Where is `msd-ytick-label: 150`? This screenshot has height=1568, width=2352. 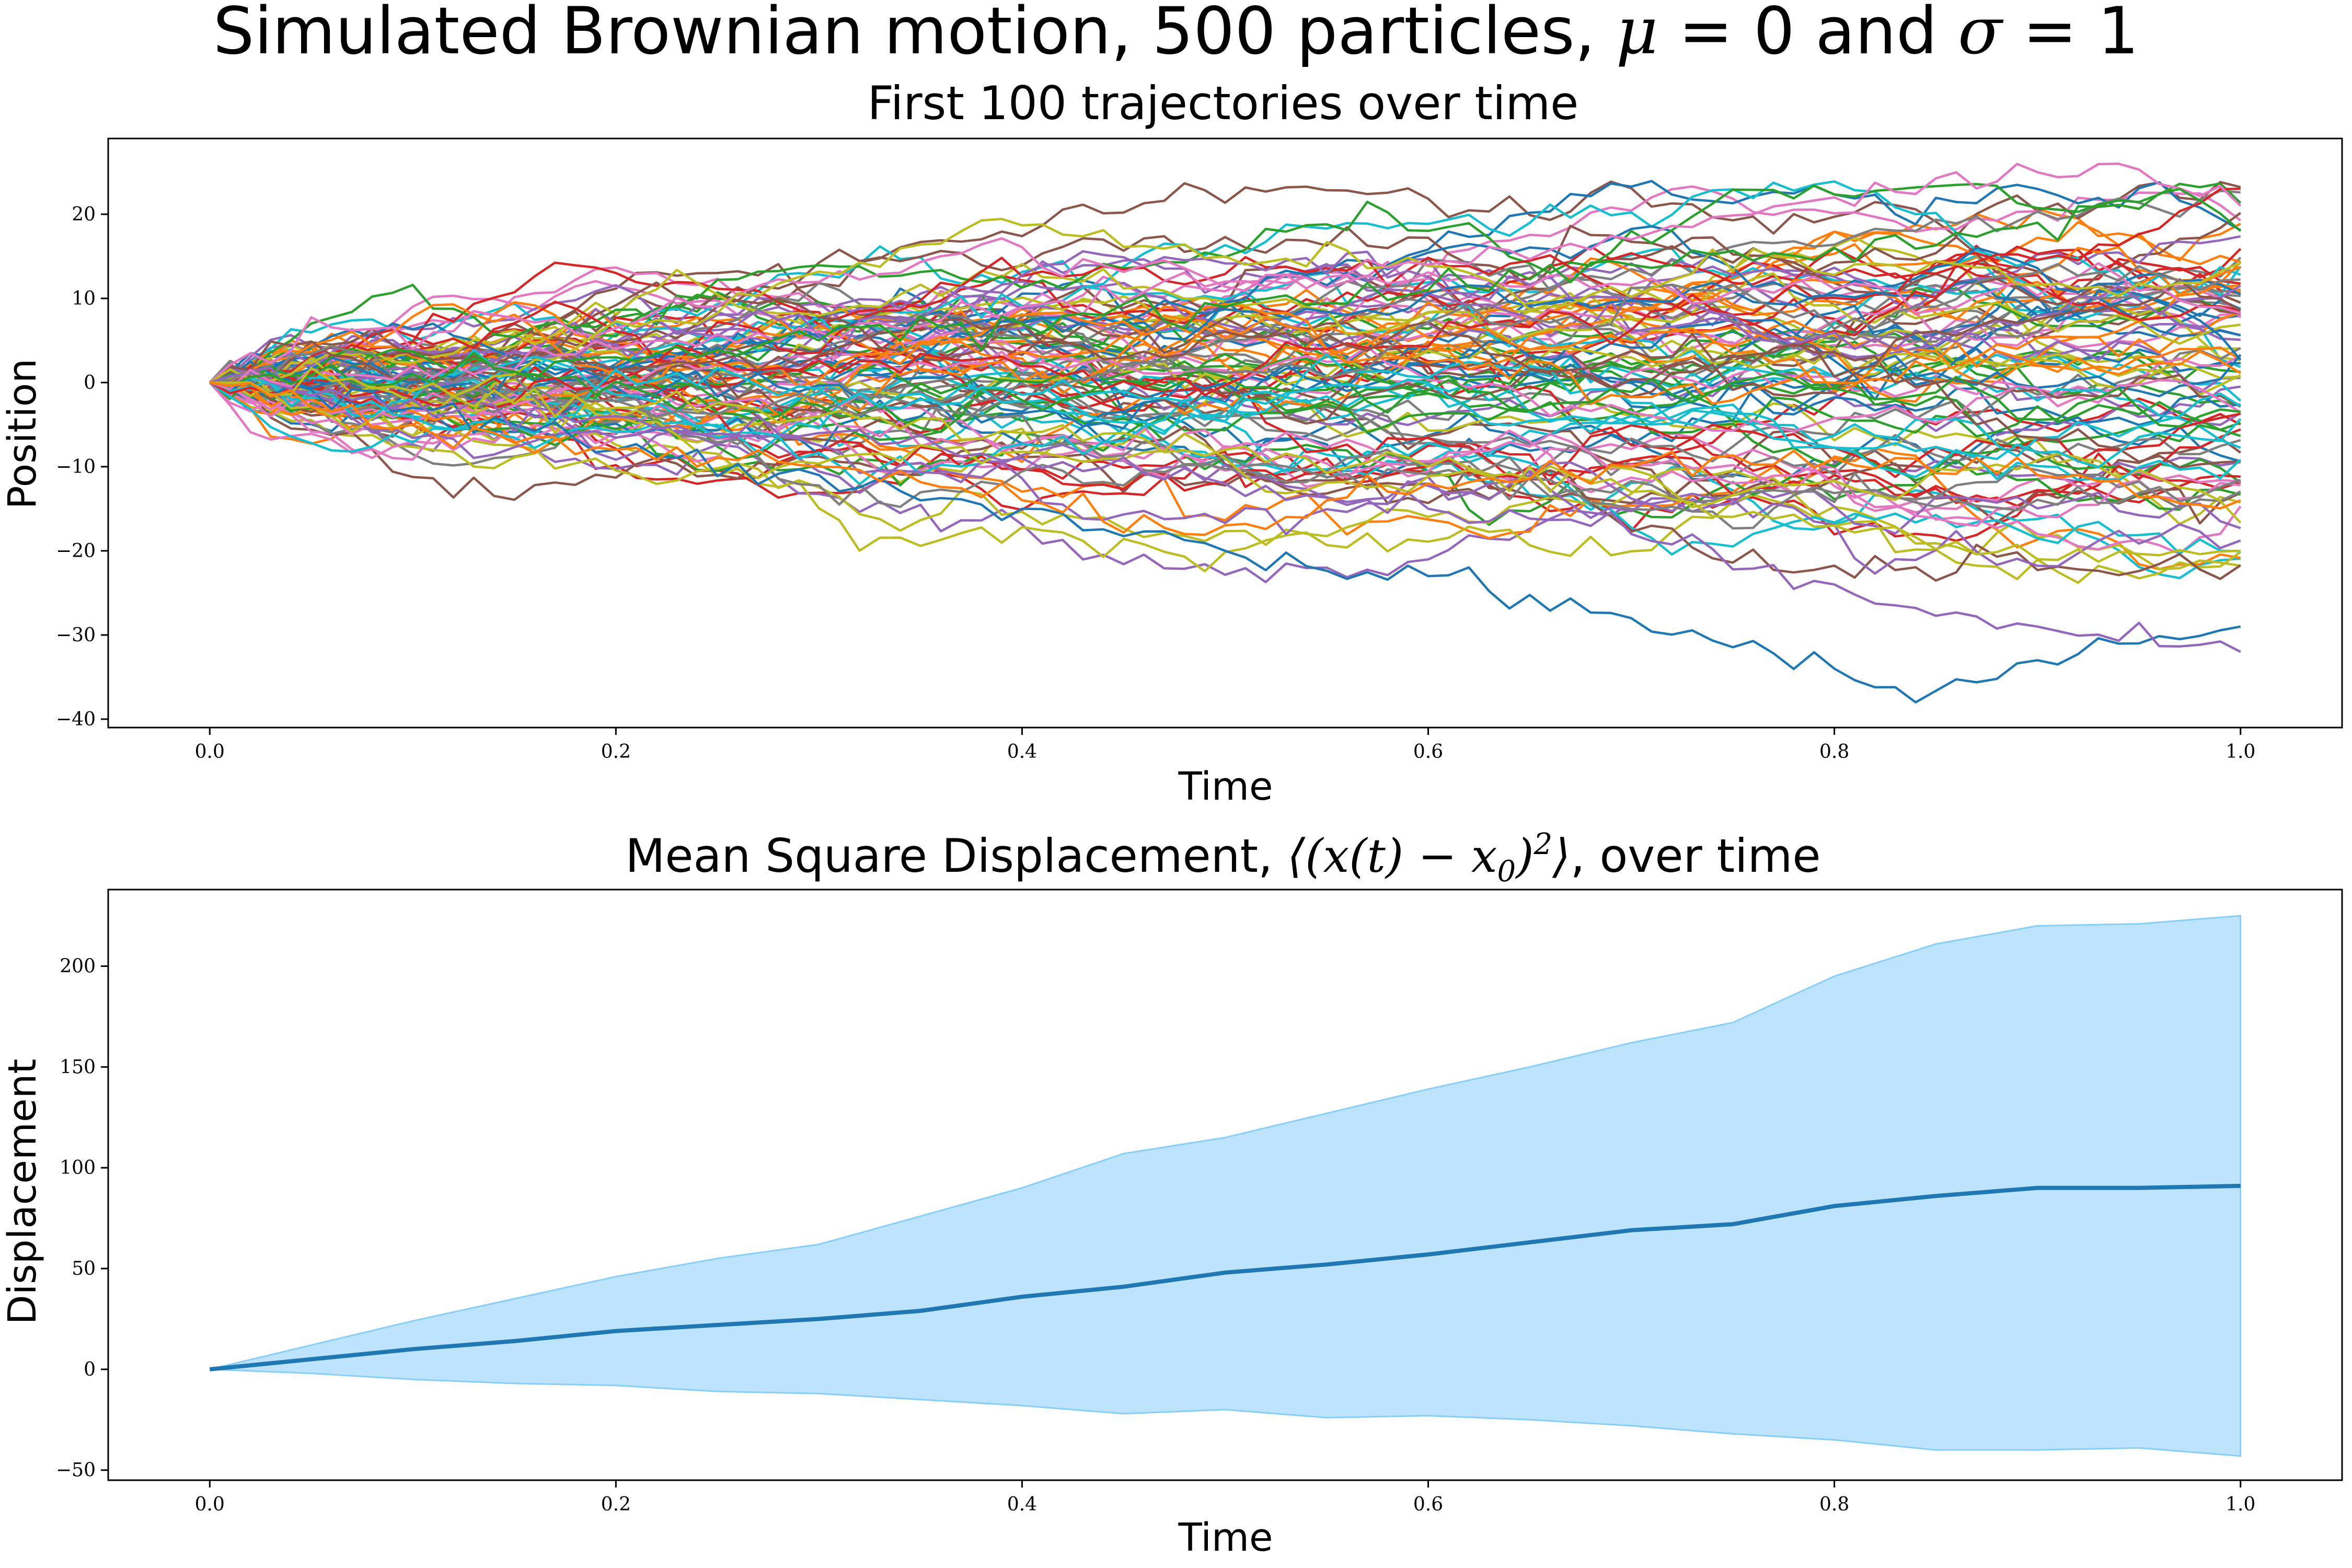 msd-ytick-label: 150 is located at coordinates (78, 1067).